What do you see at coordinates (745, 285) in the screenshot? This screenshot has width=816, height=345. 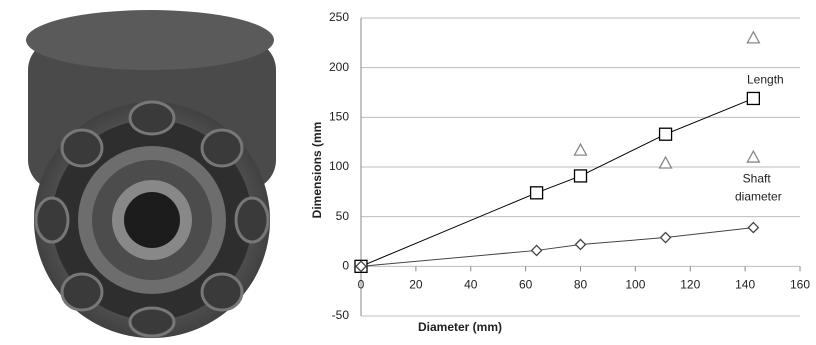 I see `x-tick-label: 140` at bounding box center [745, 285].